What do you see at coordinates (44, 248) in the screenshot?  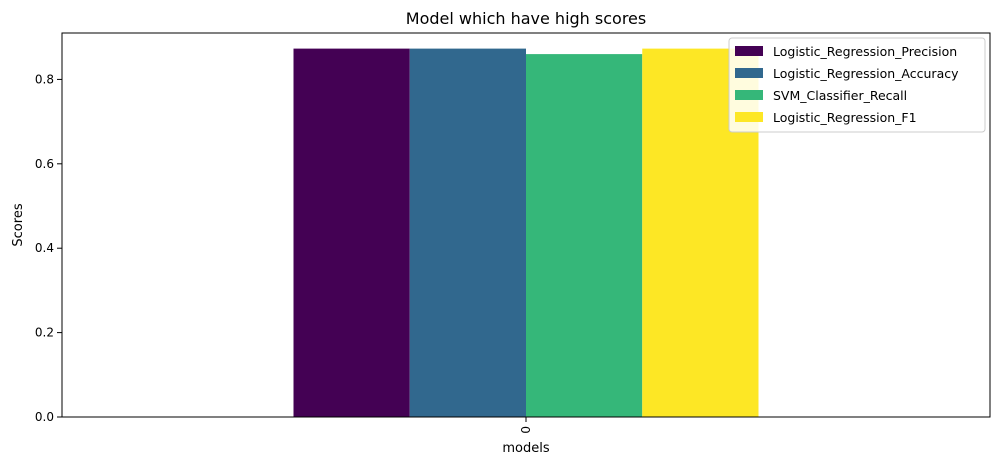 I see `y-tick-label: 0.4` at bounding box center [44, 248].